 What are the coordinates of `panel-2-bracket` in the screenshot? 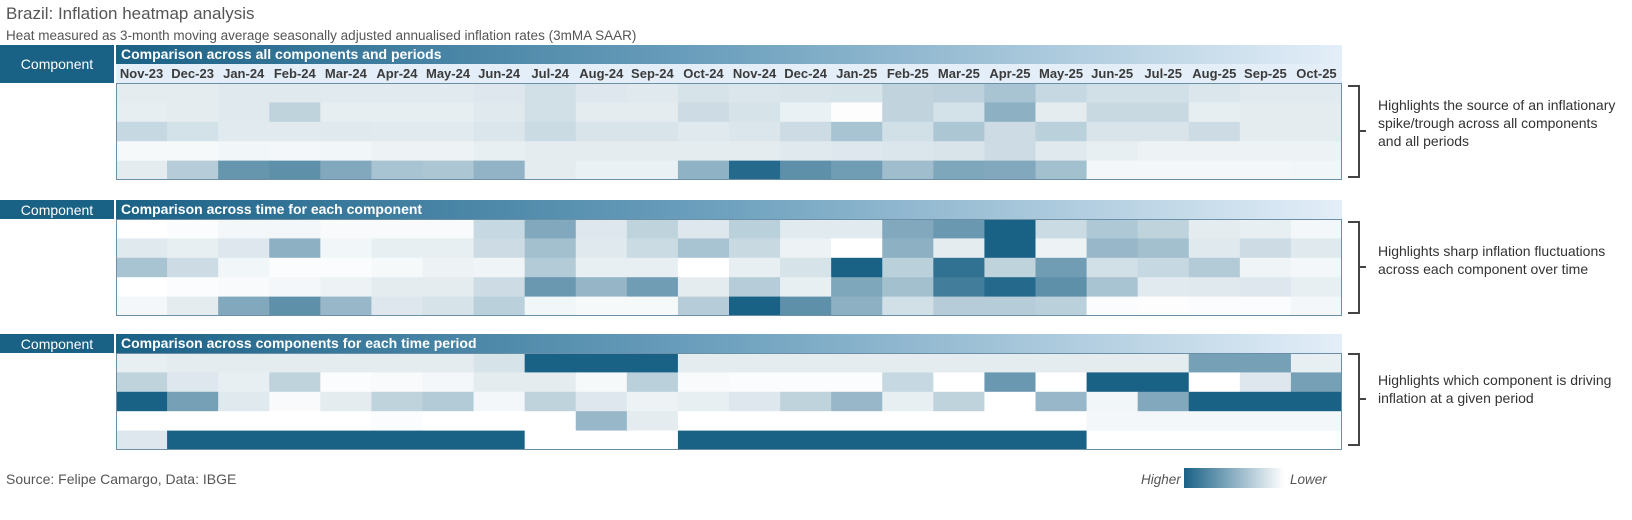 It's located at (1354, 267).